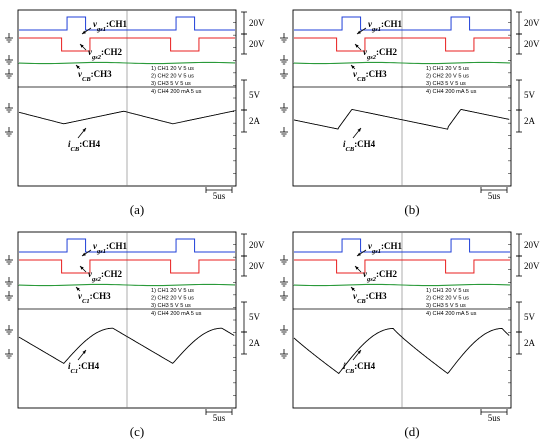 The width and height of the screenshot is (550, 441). What do you see at coordinates (411, 431) in the screenshot?
I see `panel-caption: (d)` at bounding box center [411, 431].